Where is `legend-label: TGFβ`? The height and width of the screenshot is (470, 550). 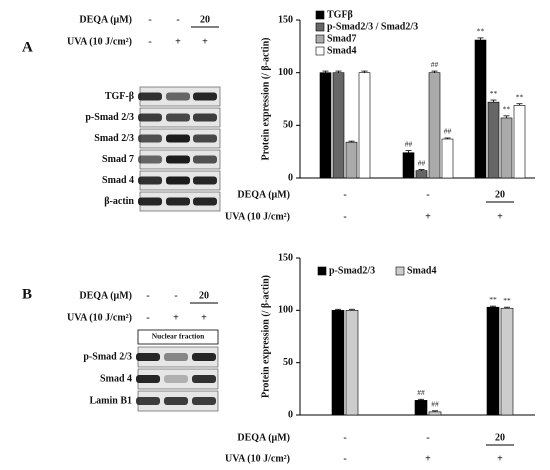 legend-label: TGFβ is located at coordinates (340, 14).